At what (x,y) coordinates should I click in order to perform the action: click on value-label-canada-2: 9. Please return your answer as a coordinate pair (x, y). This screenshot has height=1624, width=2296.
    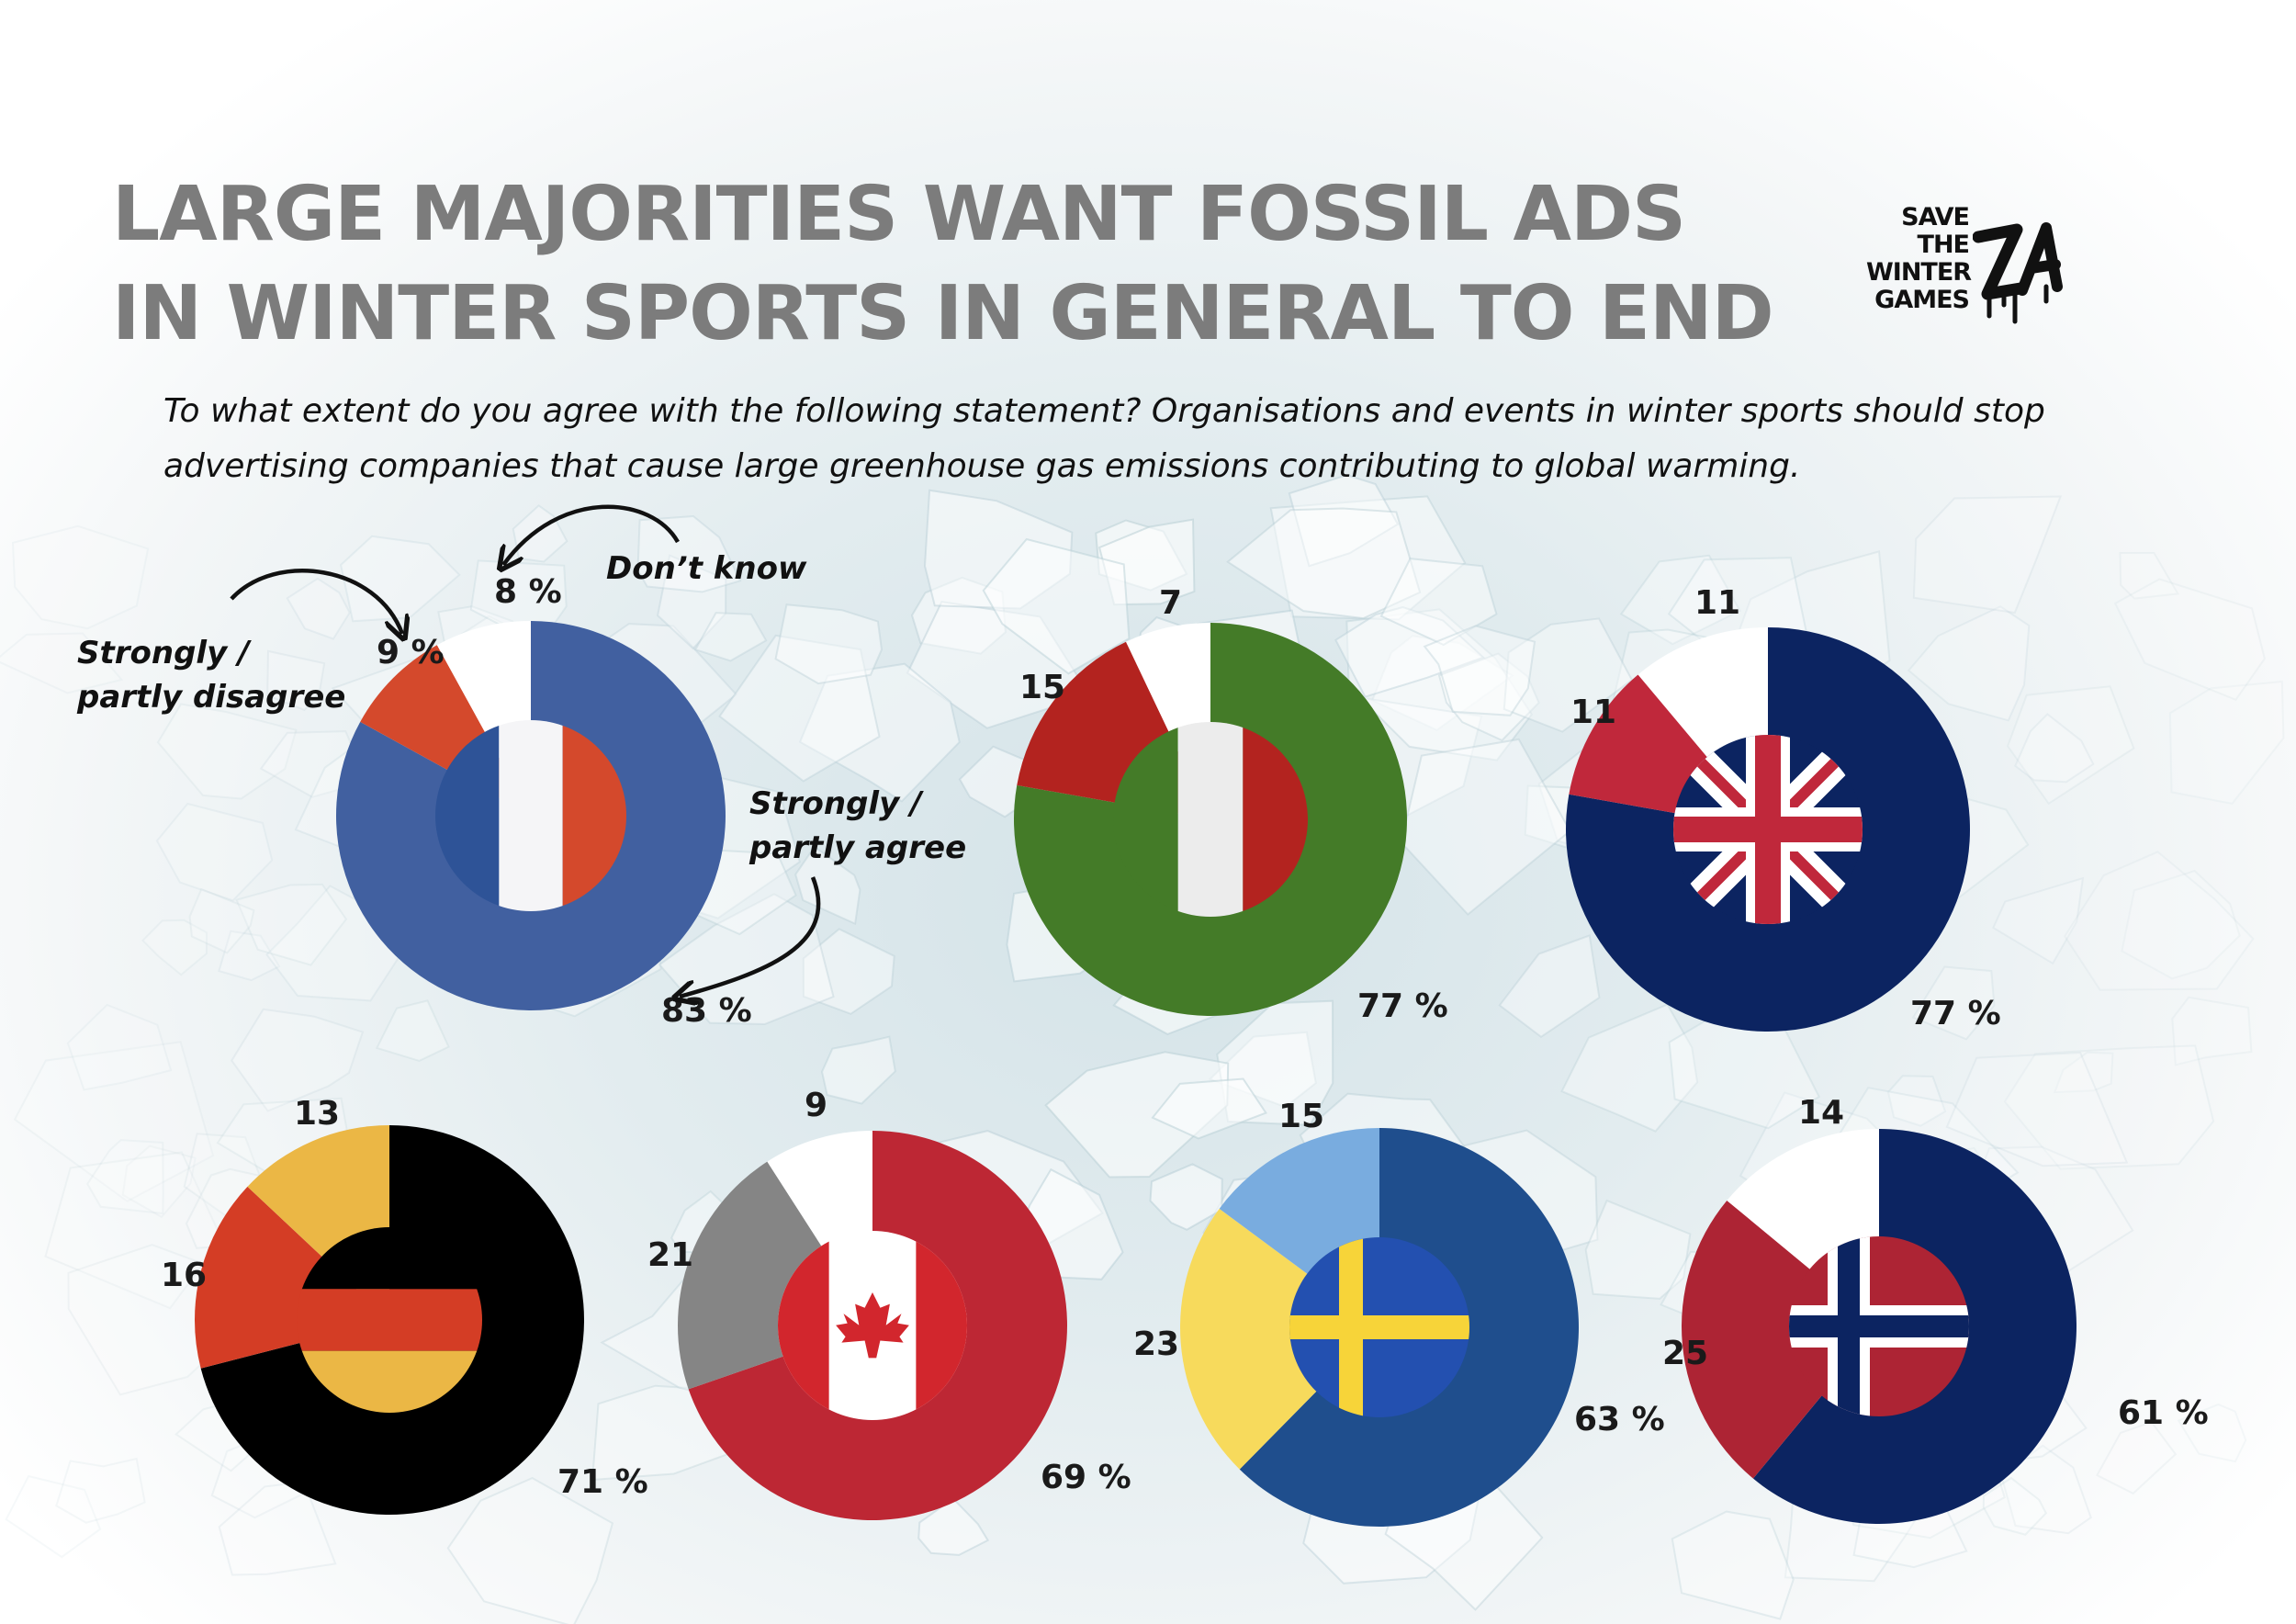
    Looking at the image, I should click on (816, 1105).